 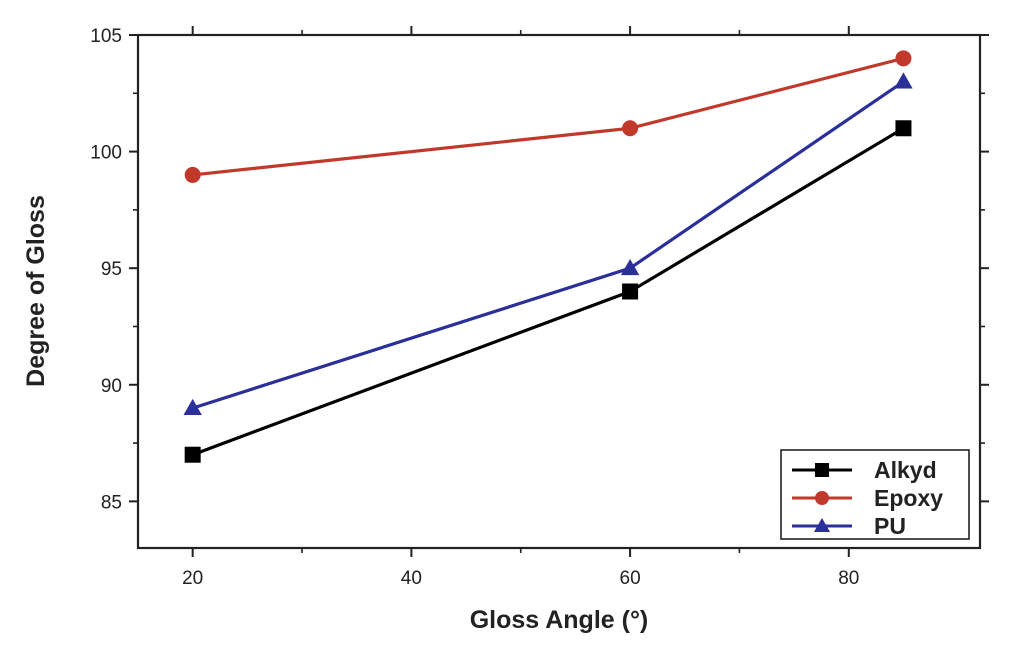 I want to click on x-axis-title: Gloss Angle (°), so click(x=559, y=620).